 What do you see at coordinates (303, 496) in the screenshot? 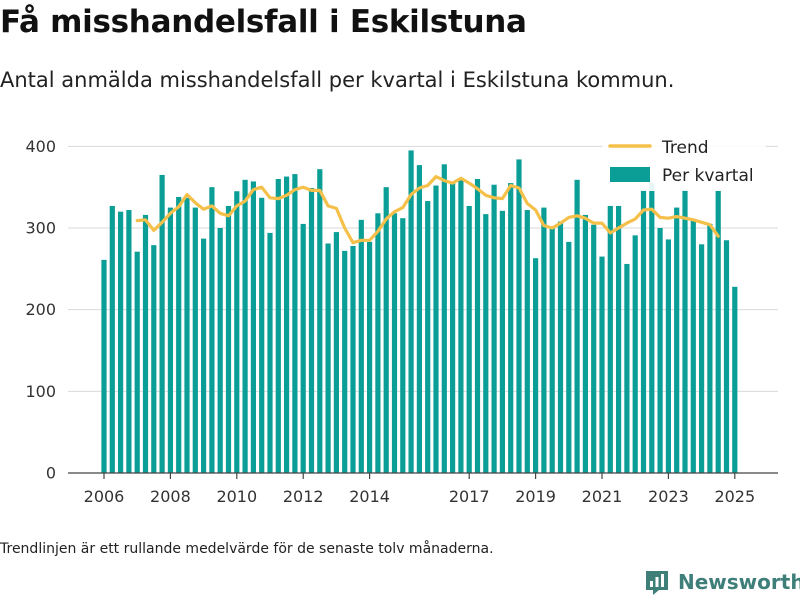
I see `x-tick-label: 2012` at bounding box center [303, 496].